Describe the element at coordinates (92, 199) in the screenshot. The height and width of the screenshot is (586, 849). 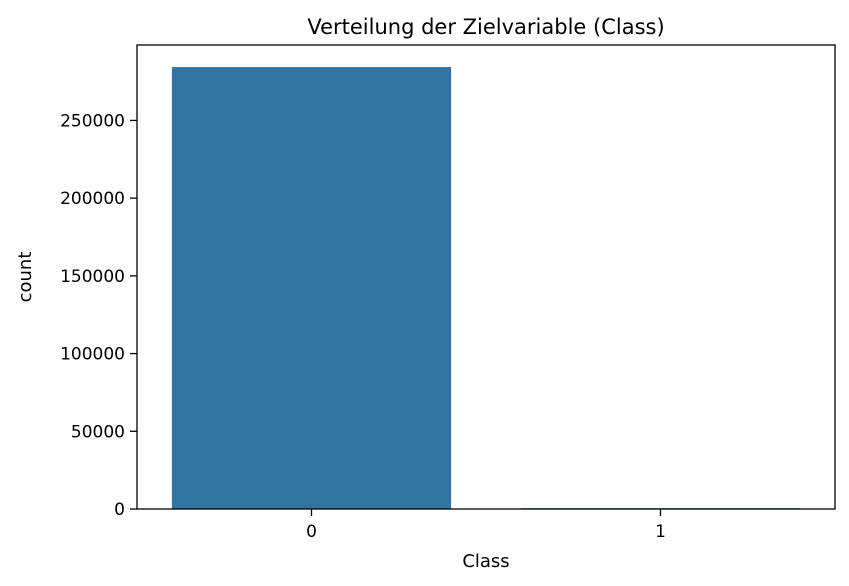
I see `y-tick-label: 200000` at that location.